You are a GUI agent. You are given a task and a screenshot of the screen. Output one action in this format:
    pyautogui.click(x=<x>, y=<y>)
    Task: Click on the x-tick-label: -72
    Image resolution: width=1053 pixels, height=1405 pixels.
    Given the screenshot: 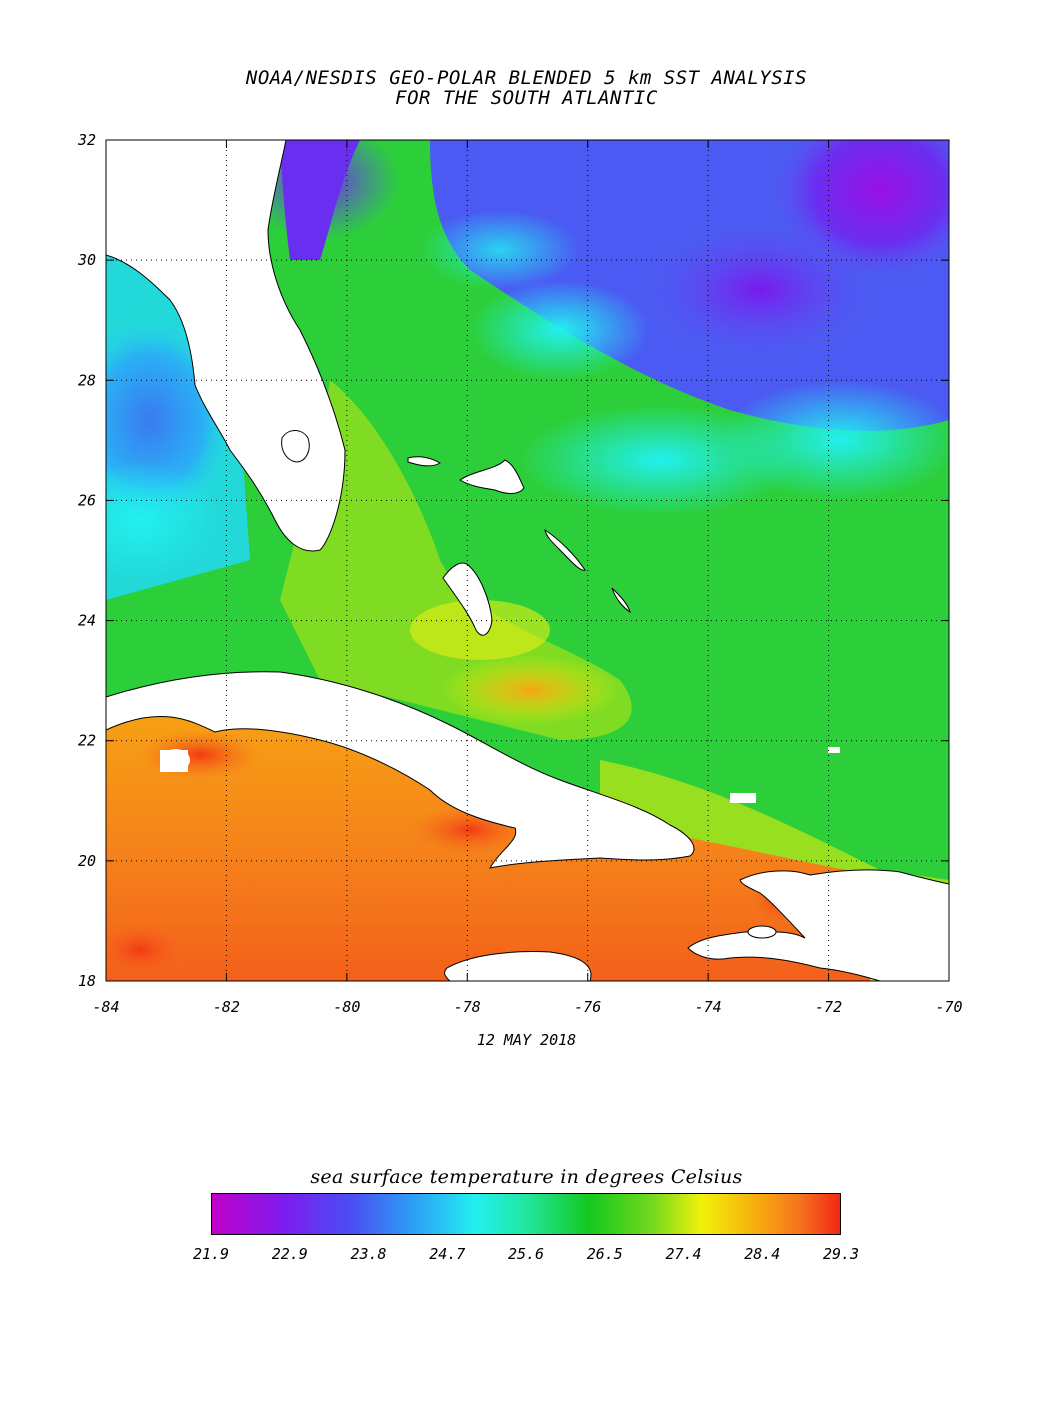 What is the action you would take?
    pyautogui.click(x=828, y=1007)
    